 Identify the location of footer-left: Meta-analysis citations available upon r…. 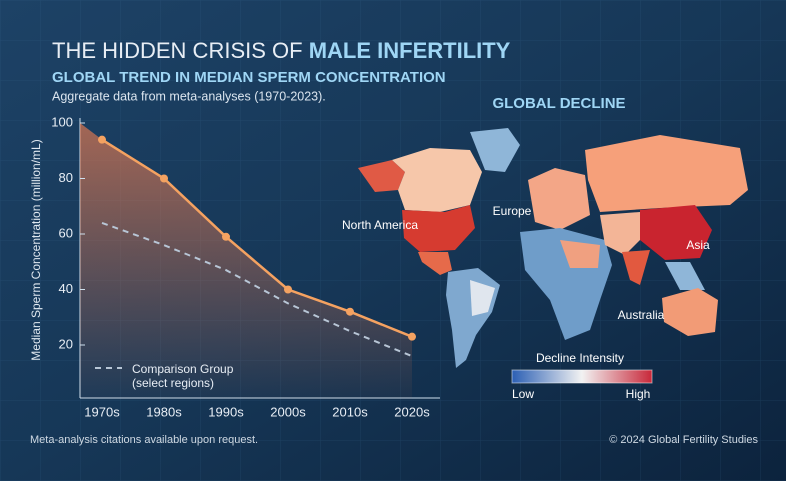
(144, 440).